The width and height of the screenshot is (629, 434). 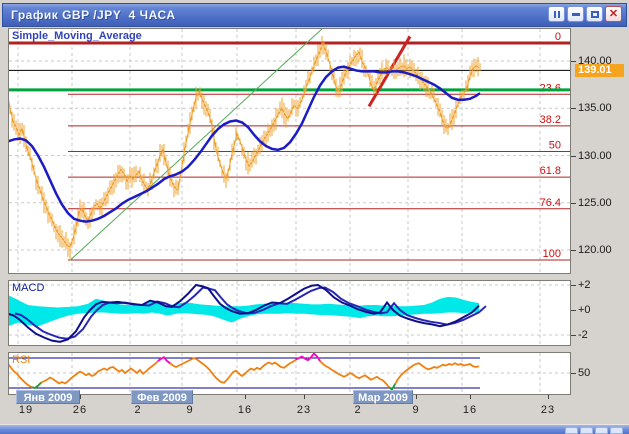 I want to click on maximize-button, so click(x=594, y=14).